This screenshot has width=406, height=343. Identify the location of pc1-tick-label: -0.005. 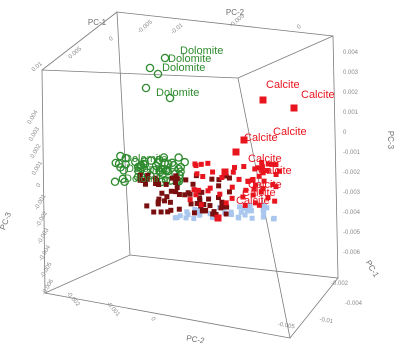
(145, 27).